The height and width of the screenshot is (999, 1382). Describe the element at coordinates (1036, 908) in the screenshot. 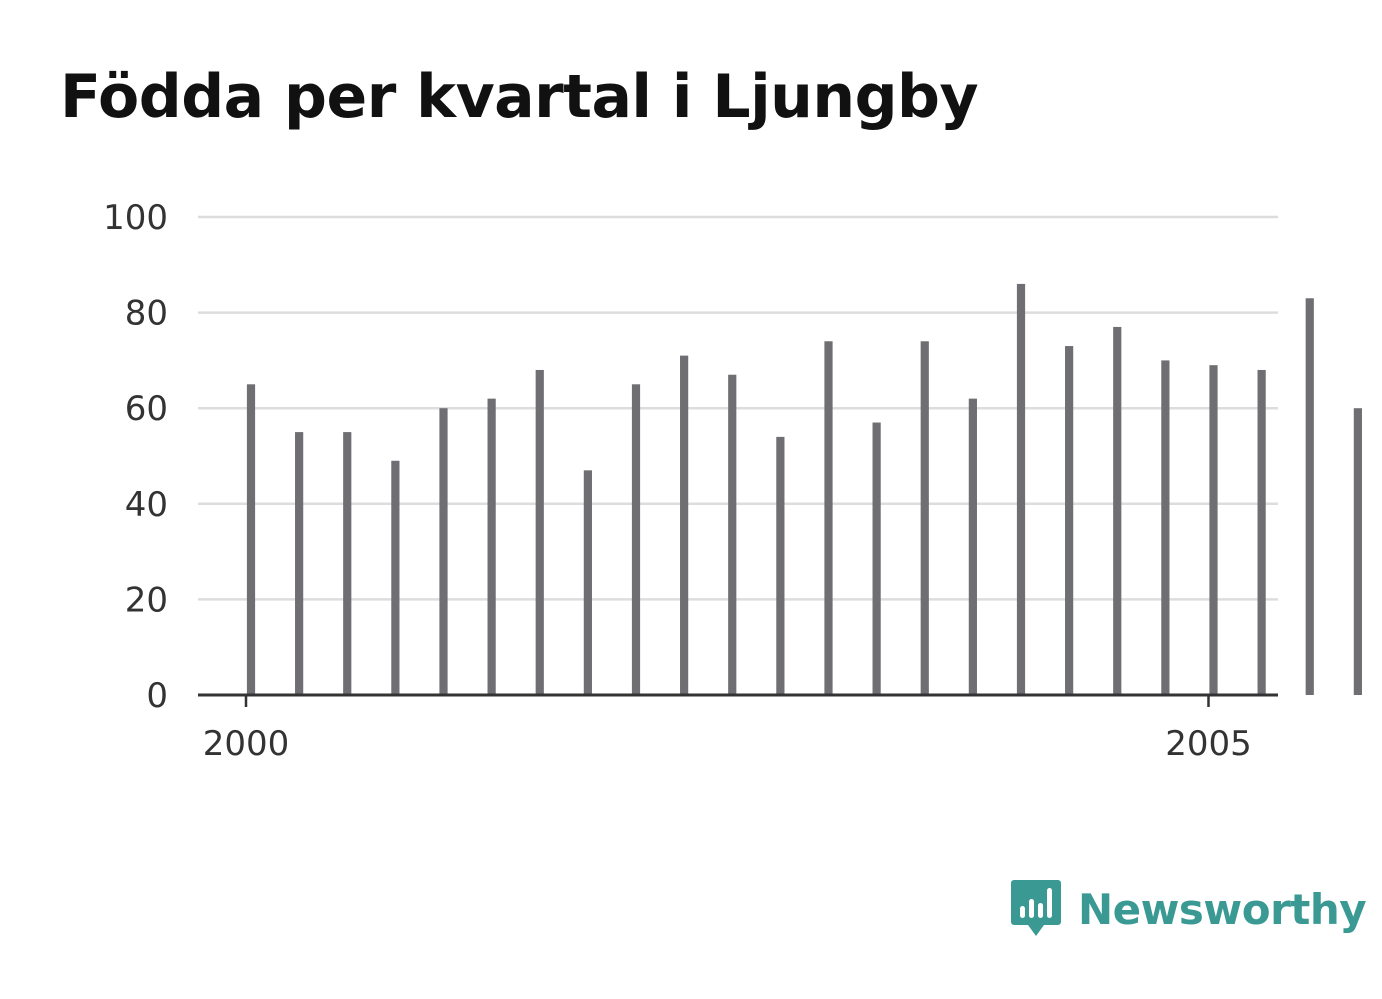

I see `newsworthy-logo-icon` at that location.